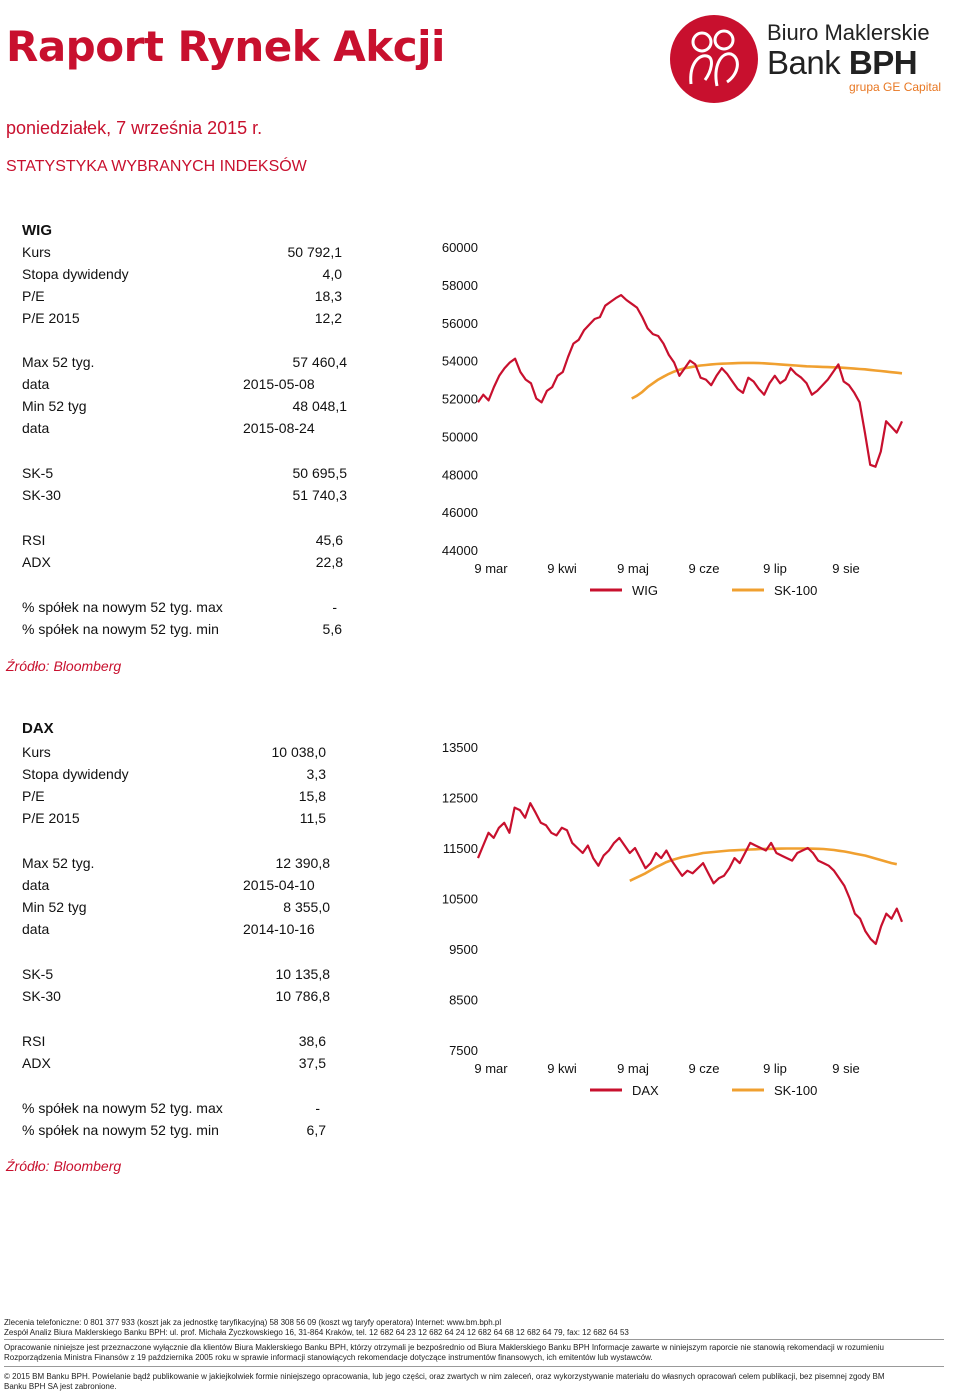  I want to click on wig-y-tick-label: 48000, so click(460, 474).